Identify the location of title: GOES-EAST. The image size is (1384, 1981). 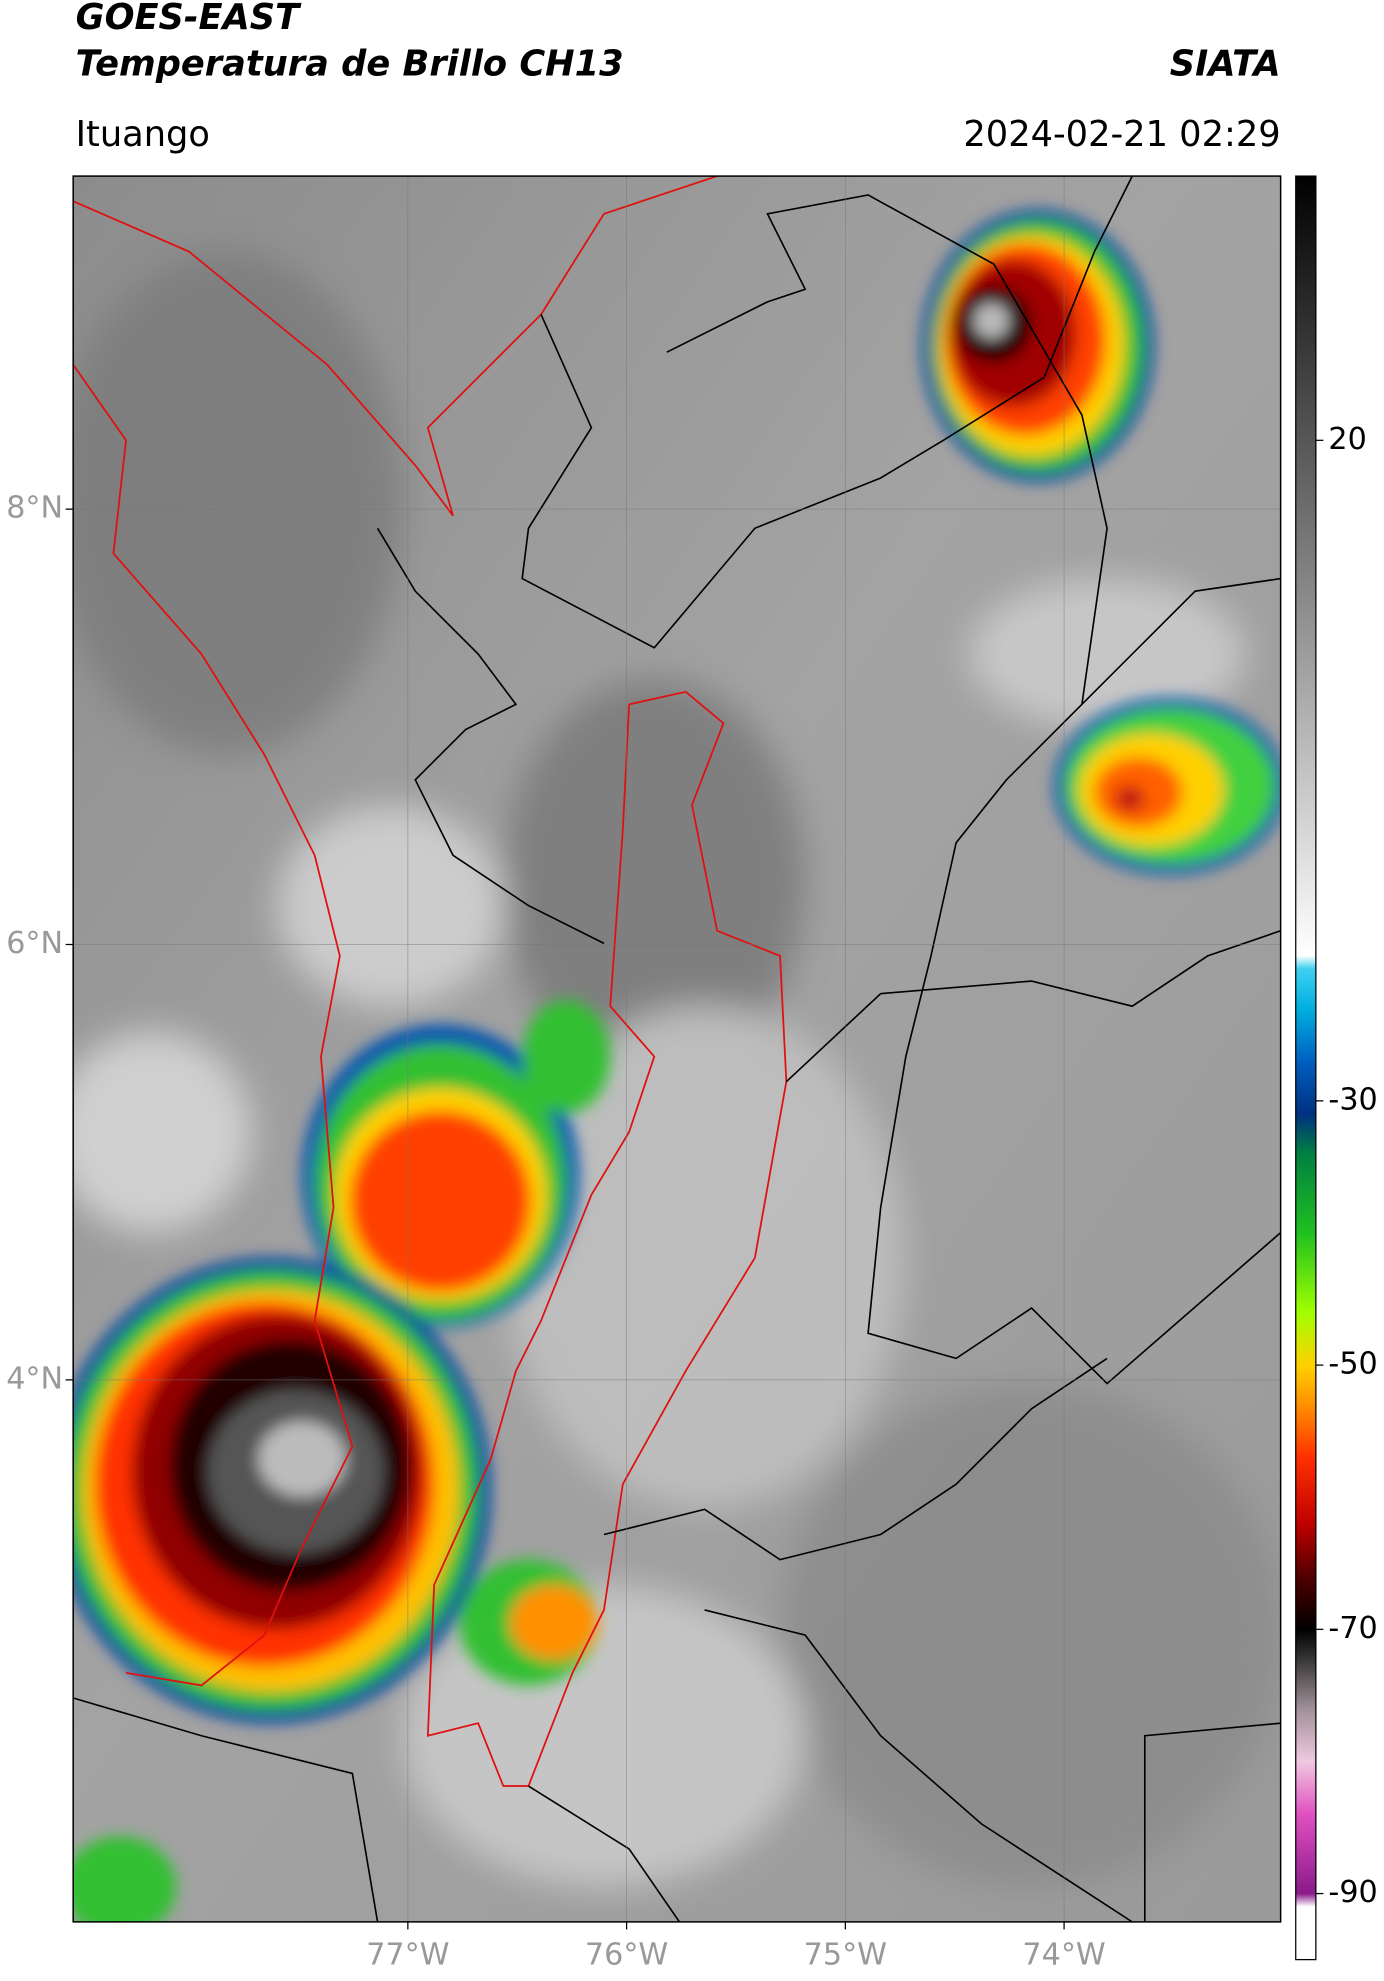
(189, 19).